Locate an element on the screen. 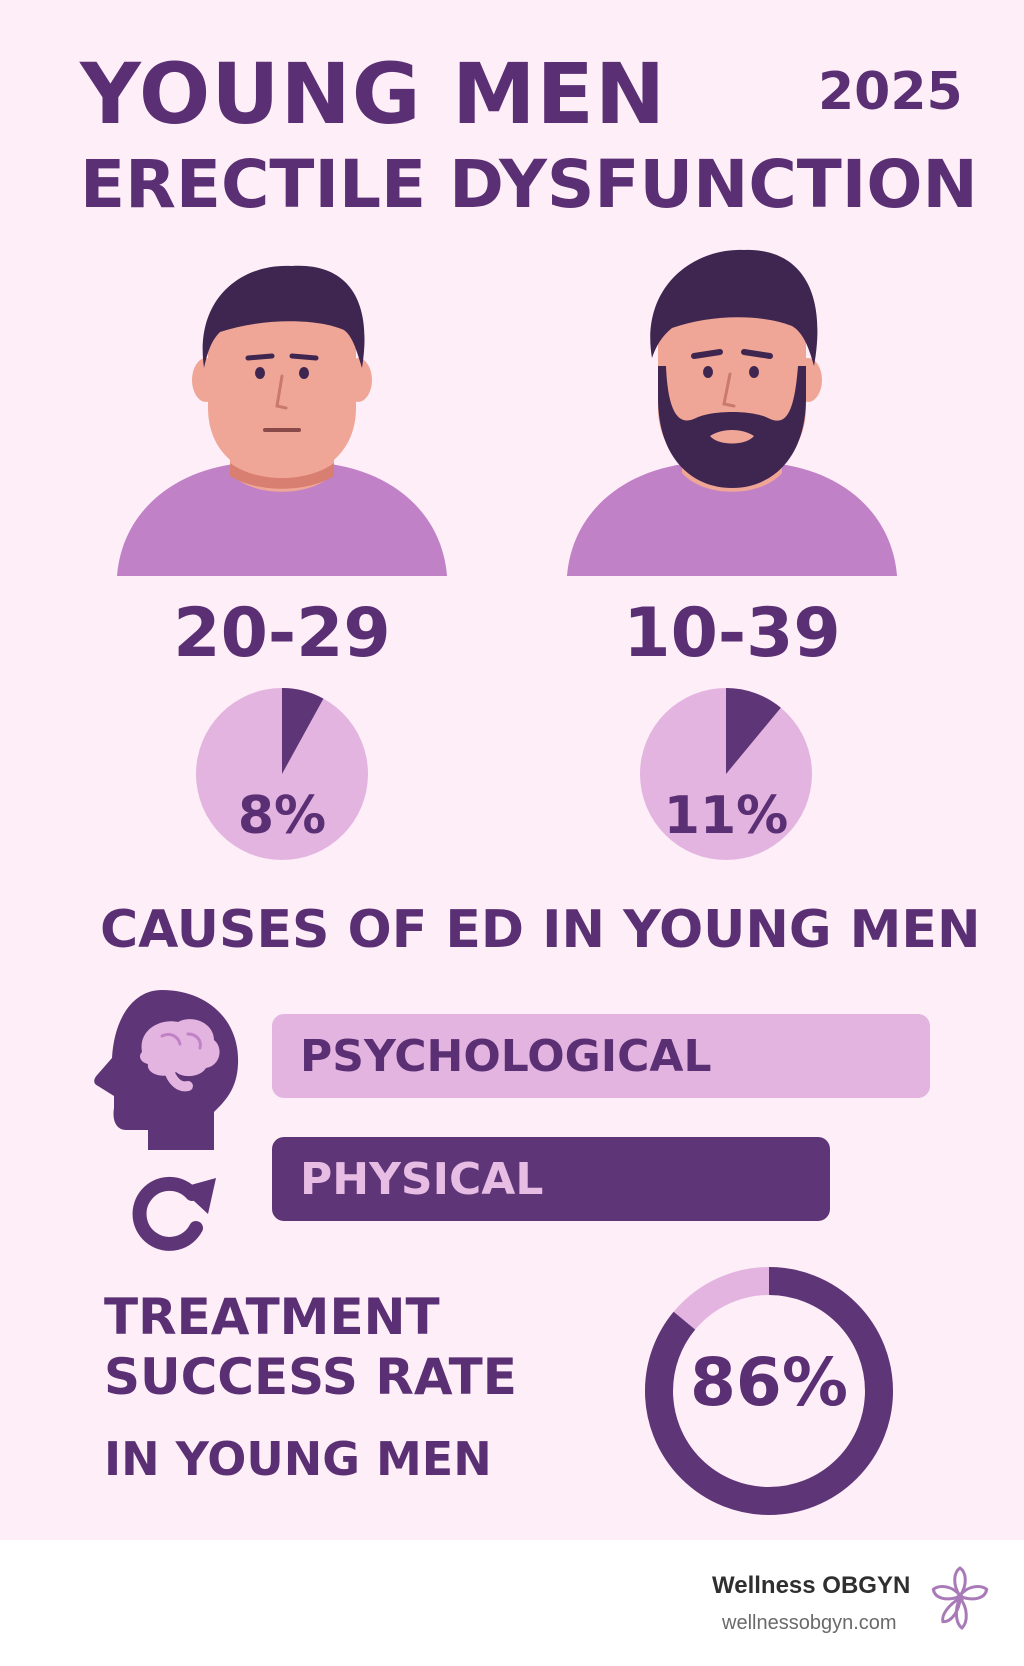 Image resolution: width=1024 pixels, height=1666 pixels. cause-bar-psychological: PSYCHOLOGICAL is located at coordinates (601, 1056).